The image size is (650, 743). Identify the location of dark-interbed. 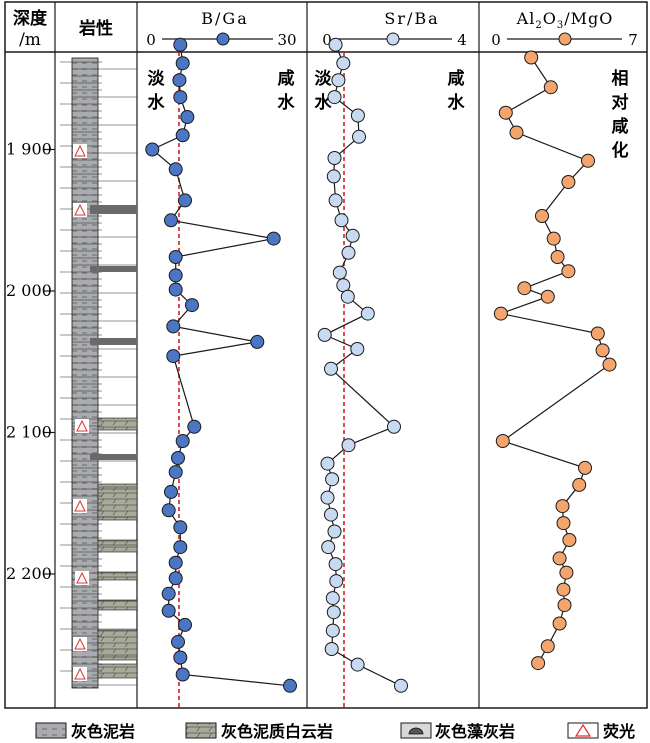
(113, 457).